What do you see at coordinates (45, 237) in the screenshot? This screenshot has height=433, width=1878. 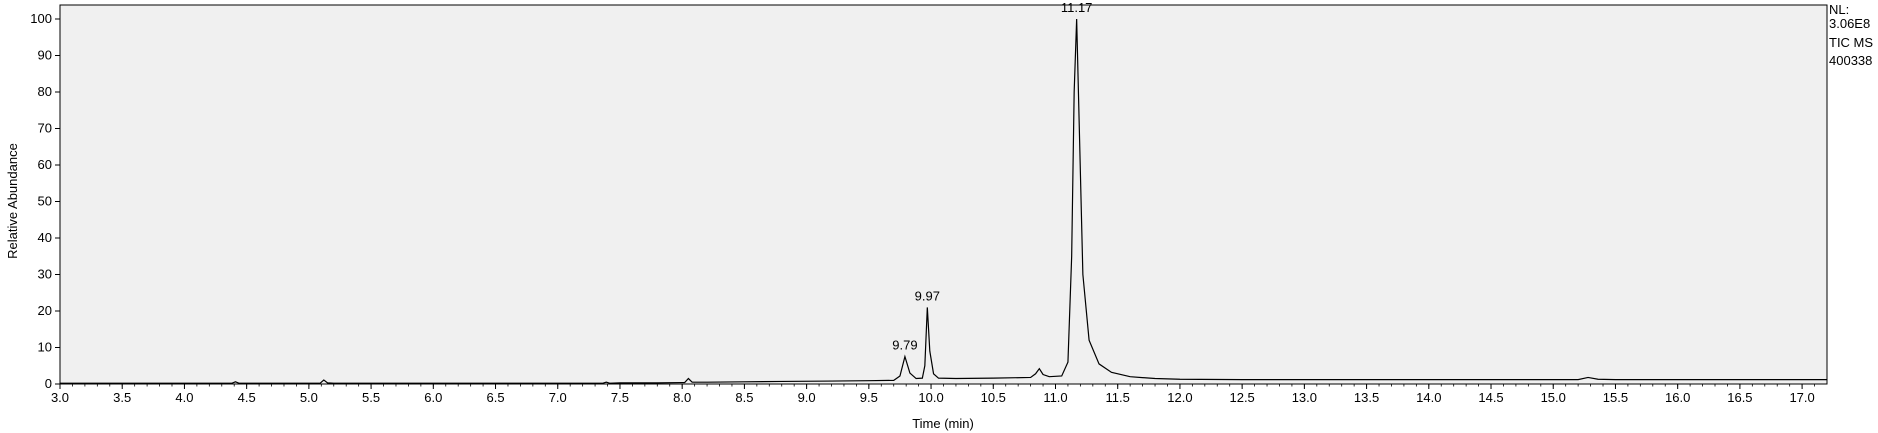 I see `y-tick-label: 40` at bounding box center [45, 237].